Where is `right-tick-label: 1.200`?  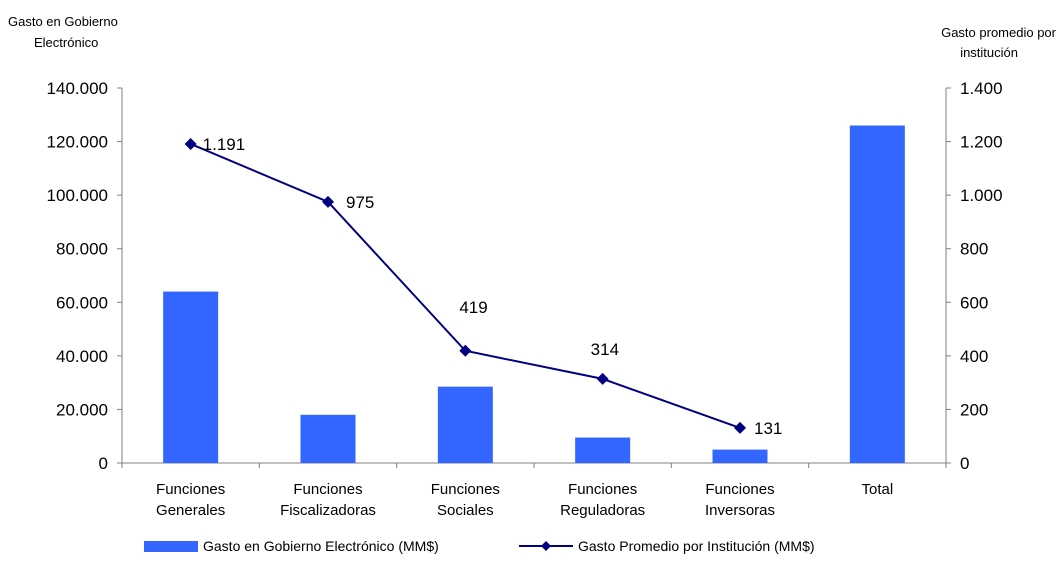 right-tick-label: 1.200 is located at coordinates (981, 142).